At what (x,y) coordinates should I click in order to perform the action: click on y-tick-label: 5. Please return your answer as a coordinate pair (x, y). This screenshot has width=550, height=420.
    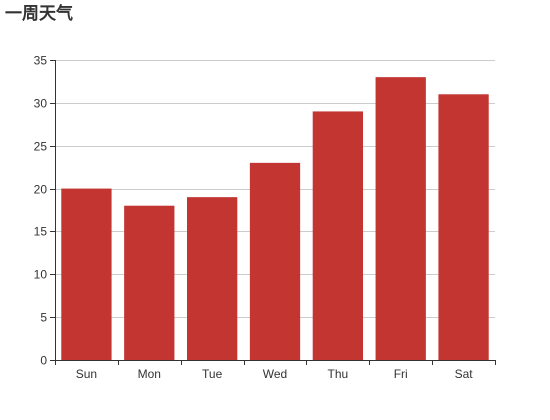
    Looking at the image, I should click on (43, 318).